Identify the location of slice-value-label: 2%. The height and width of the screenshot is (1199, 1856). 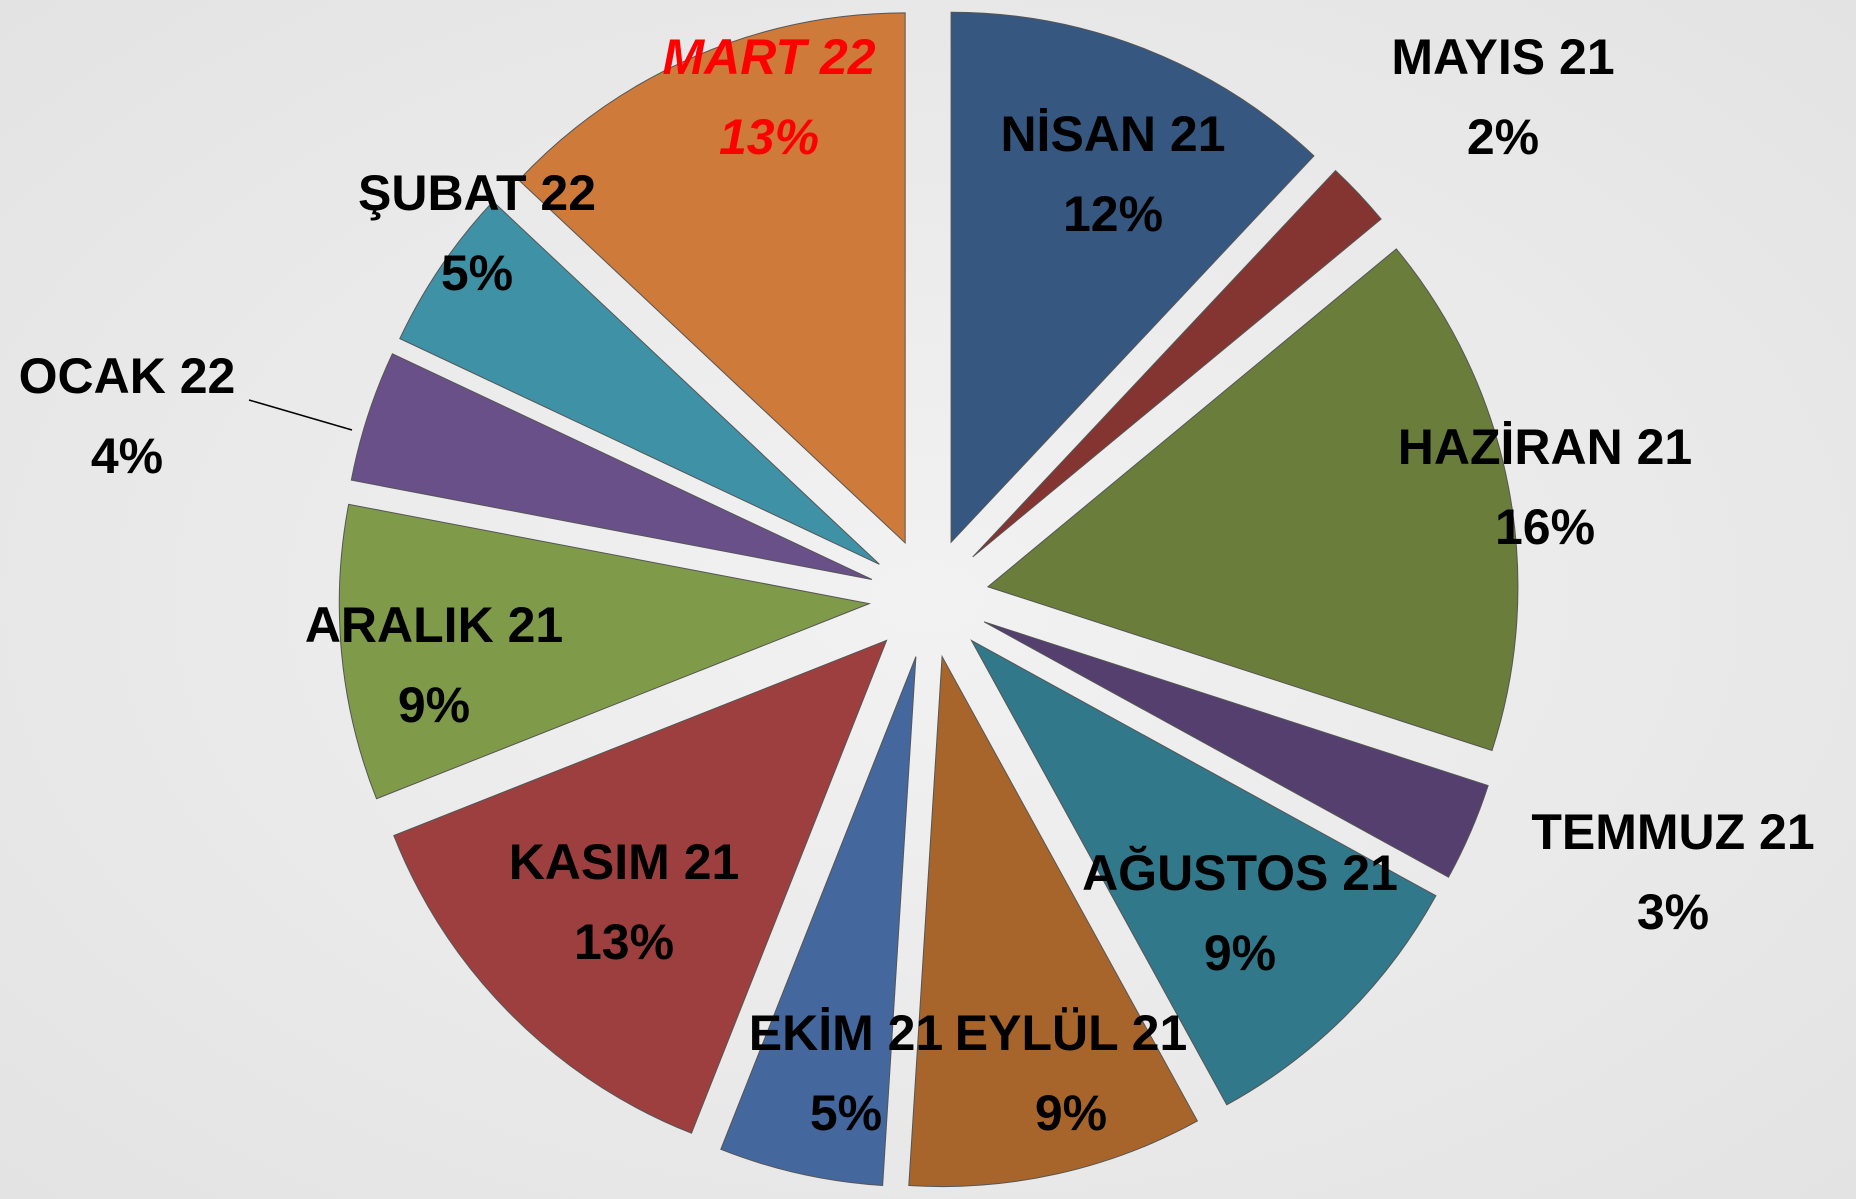
(1503, 137).